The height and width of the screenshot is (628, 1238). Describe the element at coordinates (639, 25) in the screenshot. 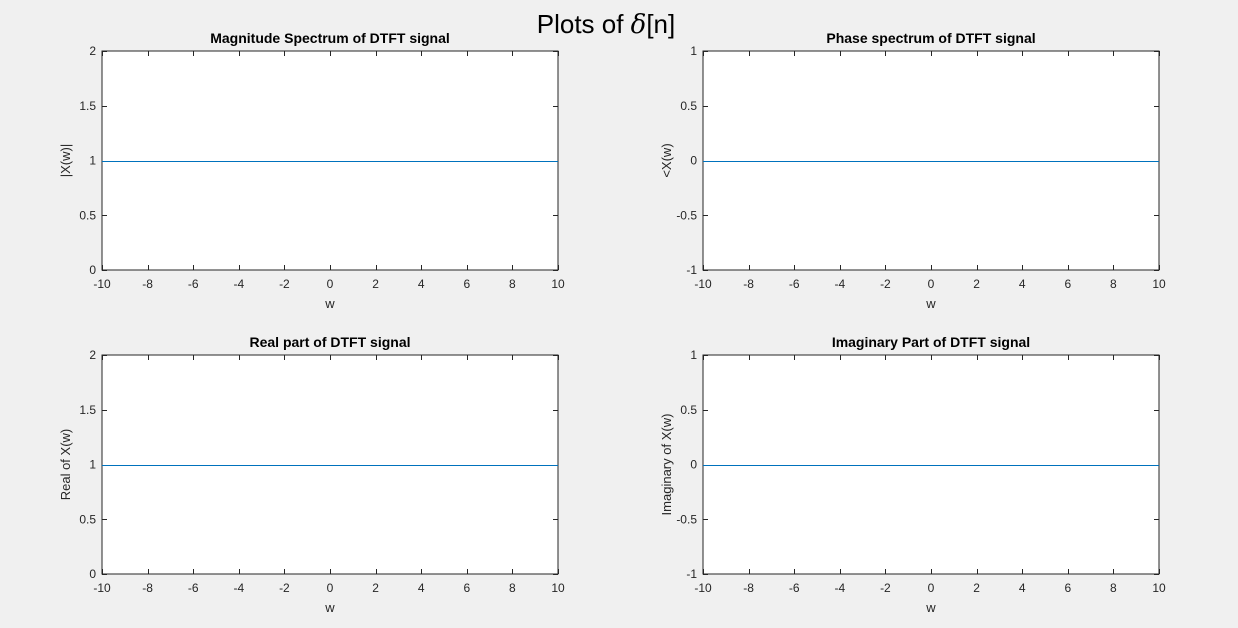

I see `figure-title-symbol: δ` at that location.